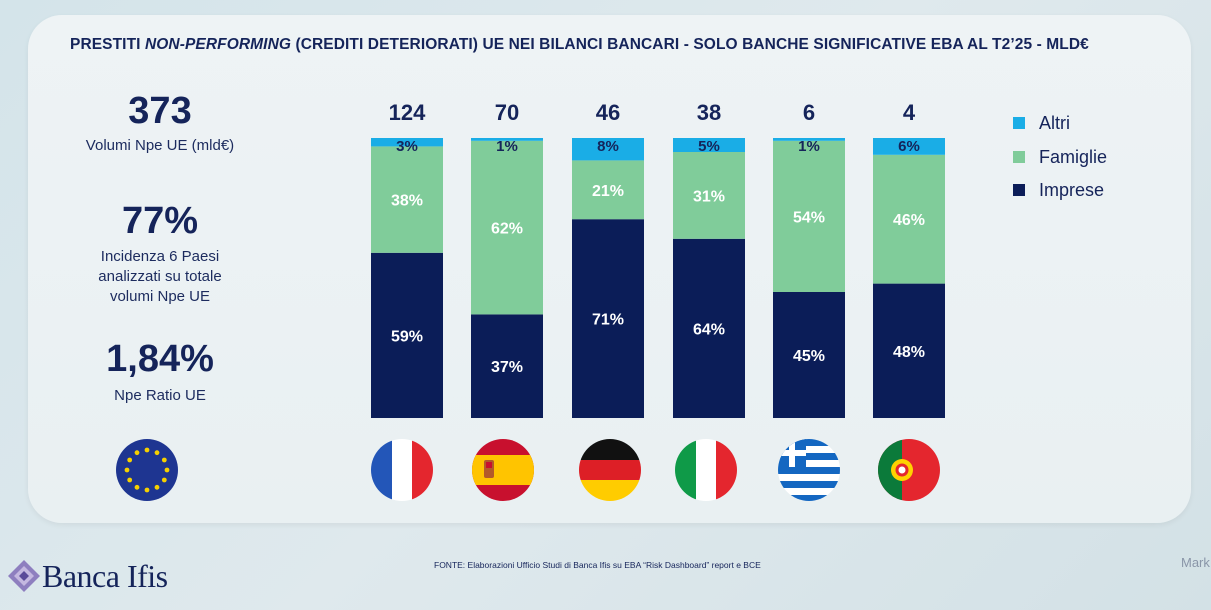  Describe the element at coordinates (809, 139) in the screenshot. I see `bar-altri-grecia` at that location.